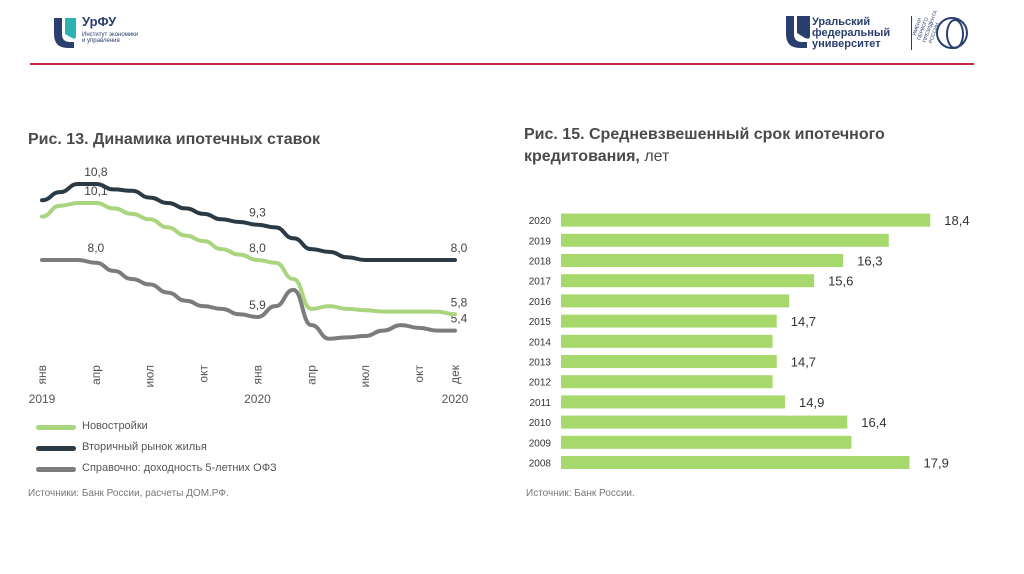  What do you see at coordinates (110, 38) in the screenshot?
I see `left-logo-subtitle: Институт экономики и управления` at bounding box center [110, 38].